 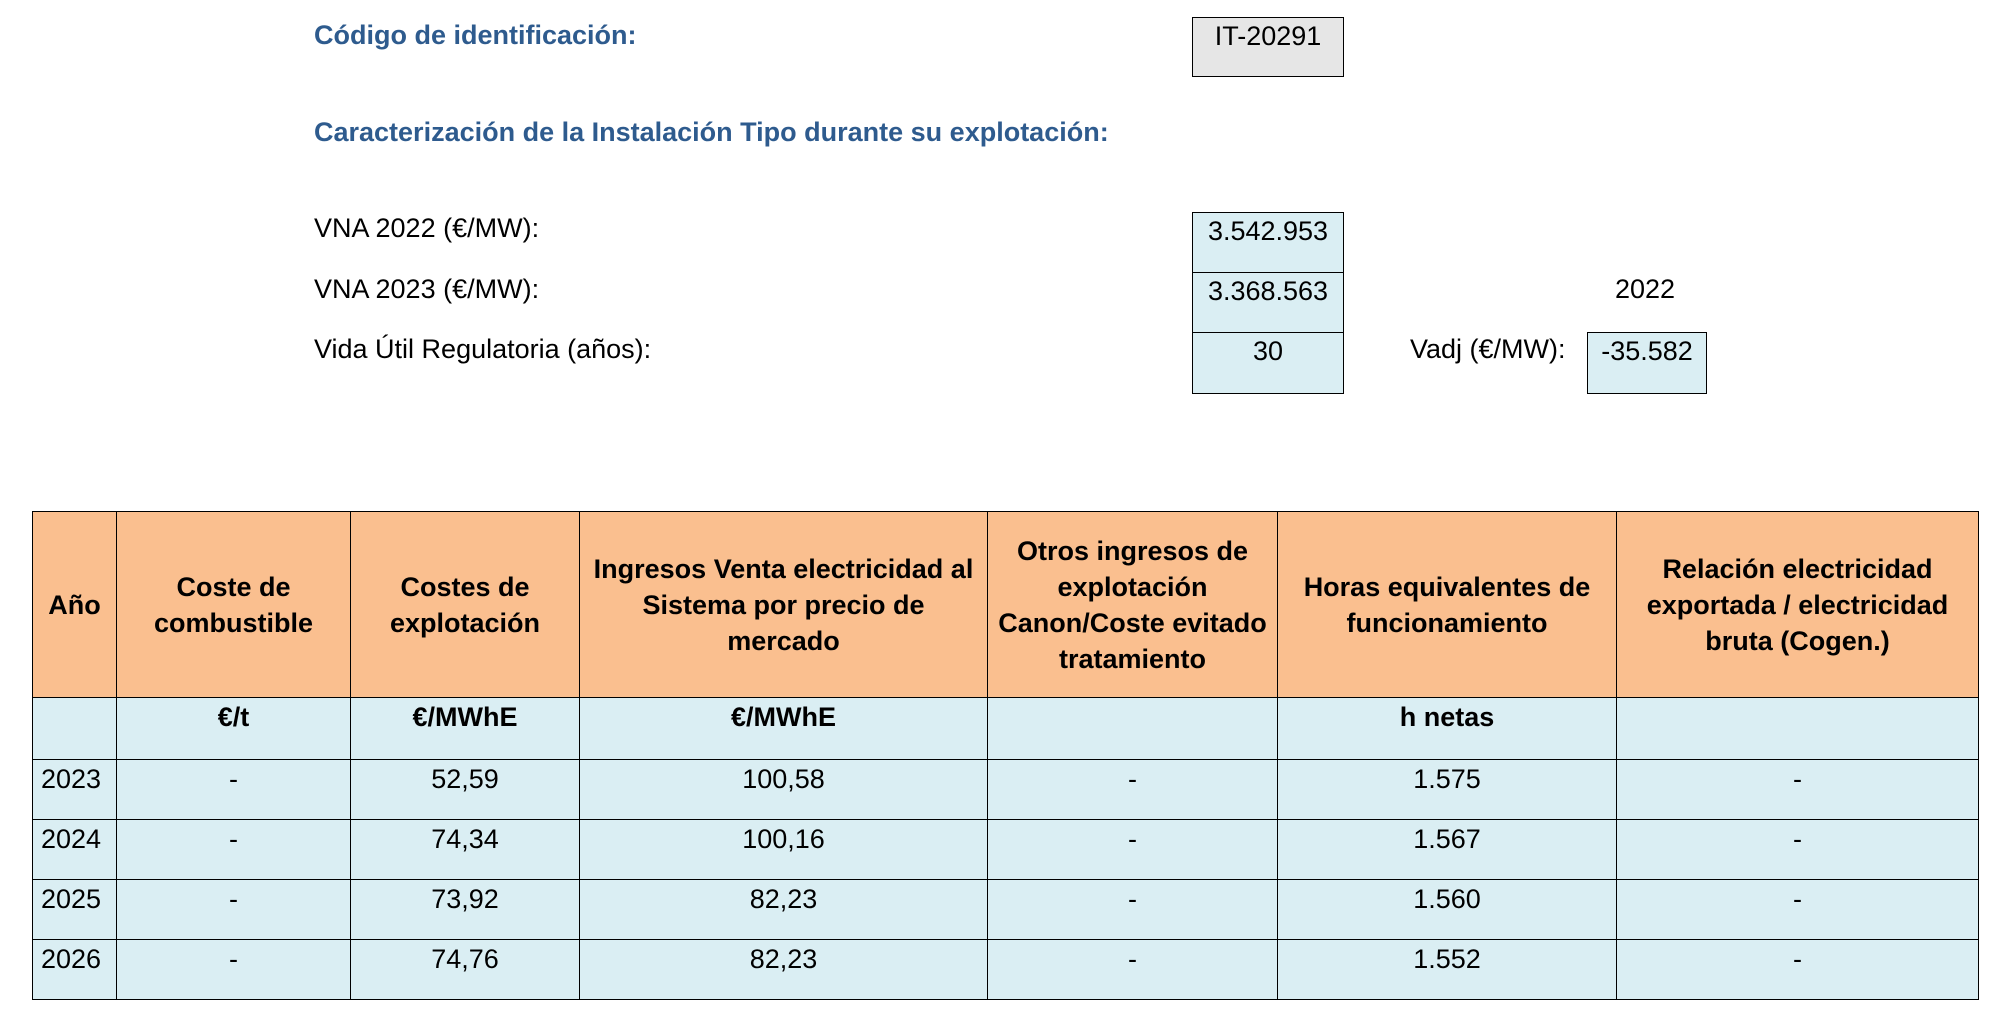 What do you see at coordinates (1447, 728) in the screenshot?
I see `unit-cell: h netas` at bounding box center [1447, 728].